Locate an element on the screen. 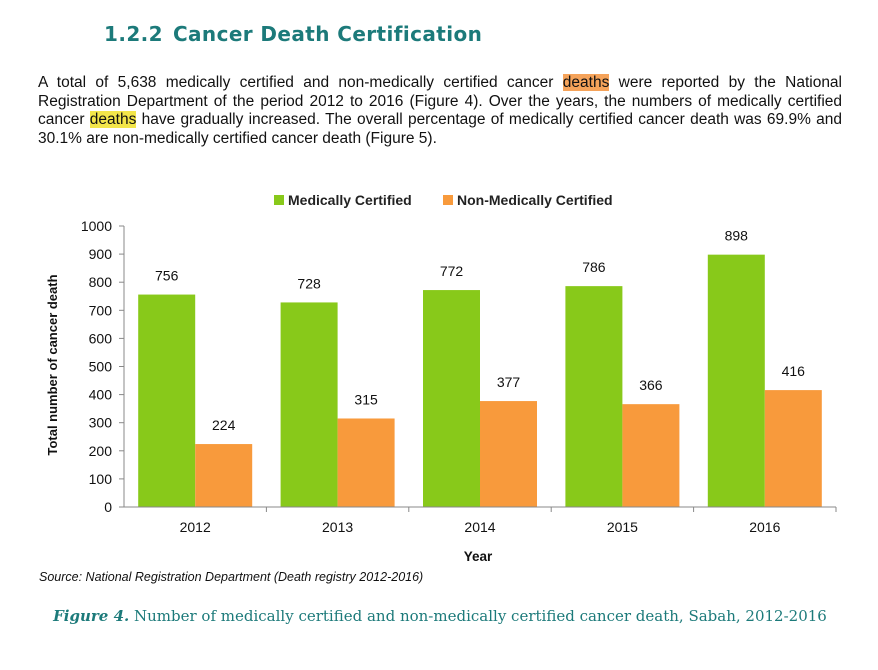 The image size is (878, 670). y-tick-label: 200 is located at coordinates (101, 451).